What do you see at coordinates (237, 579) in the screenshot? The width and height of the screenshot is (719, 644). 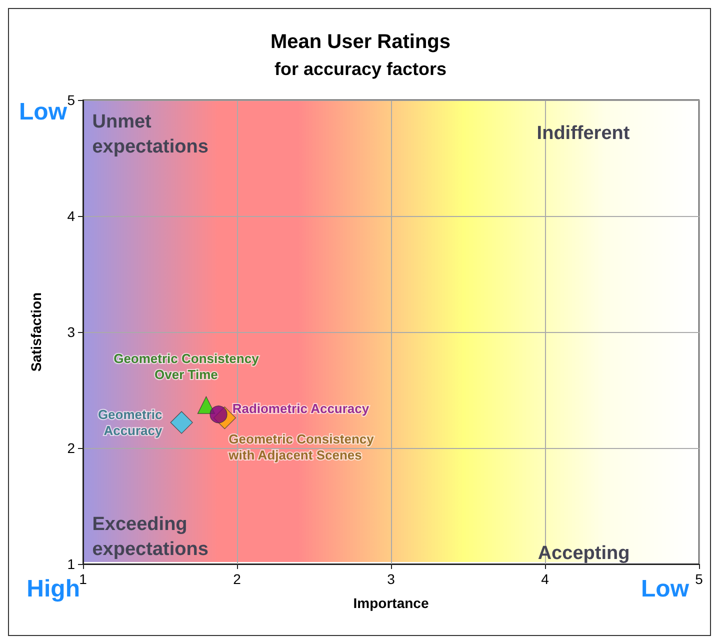 I see `x-tick-label: 2` at bounding box center [237, 579].